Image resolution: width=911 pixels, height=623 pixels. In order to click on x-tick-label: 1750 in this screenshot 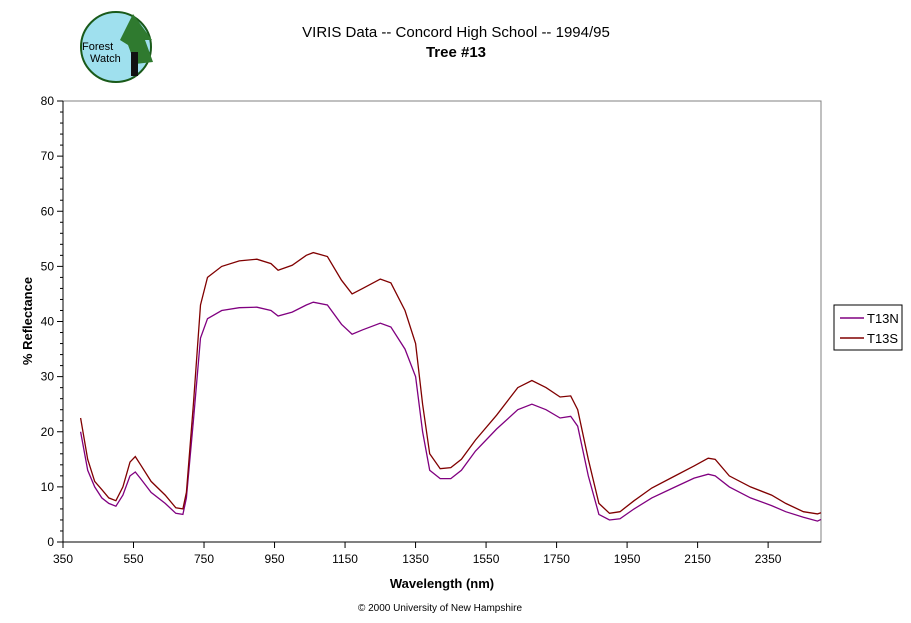, I will do `click(556, 559)`.